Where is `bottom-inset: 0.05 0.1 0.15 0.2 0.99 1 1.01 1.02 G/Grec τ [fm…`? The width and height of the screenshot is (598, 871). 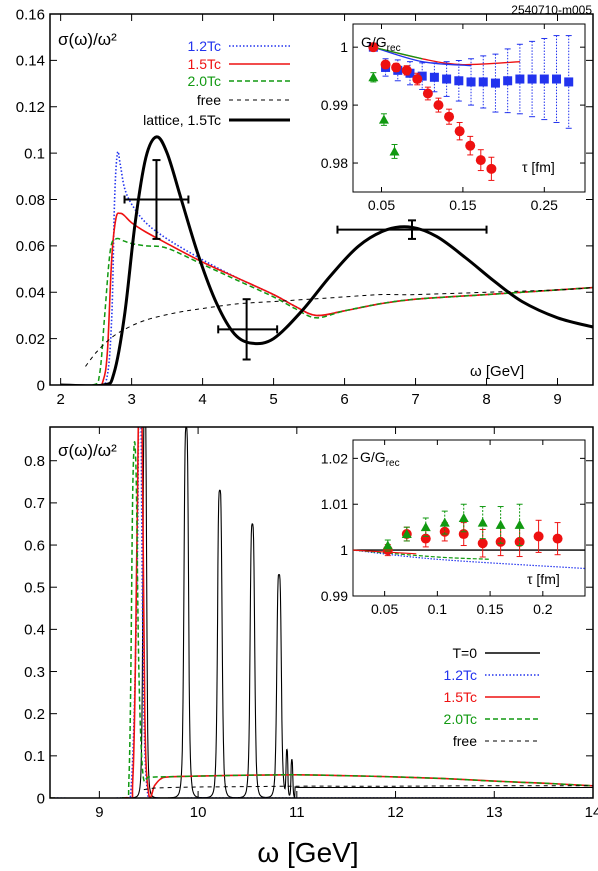
bottom-inset: 0.05 0.1 0.15 0.2 0.99 1 1.01 1.02 G/Grec τ [fm… is located at coordinates (453, 528).